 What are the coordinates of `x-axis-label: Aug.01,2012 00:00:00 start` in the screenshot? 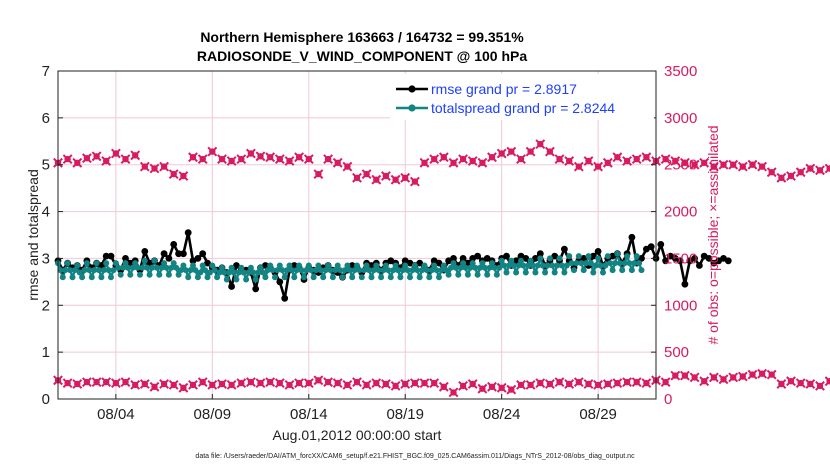 It's located at (357, 435).